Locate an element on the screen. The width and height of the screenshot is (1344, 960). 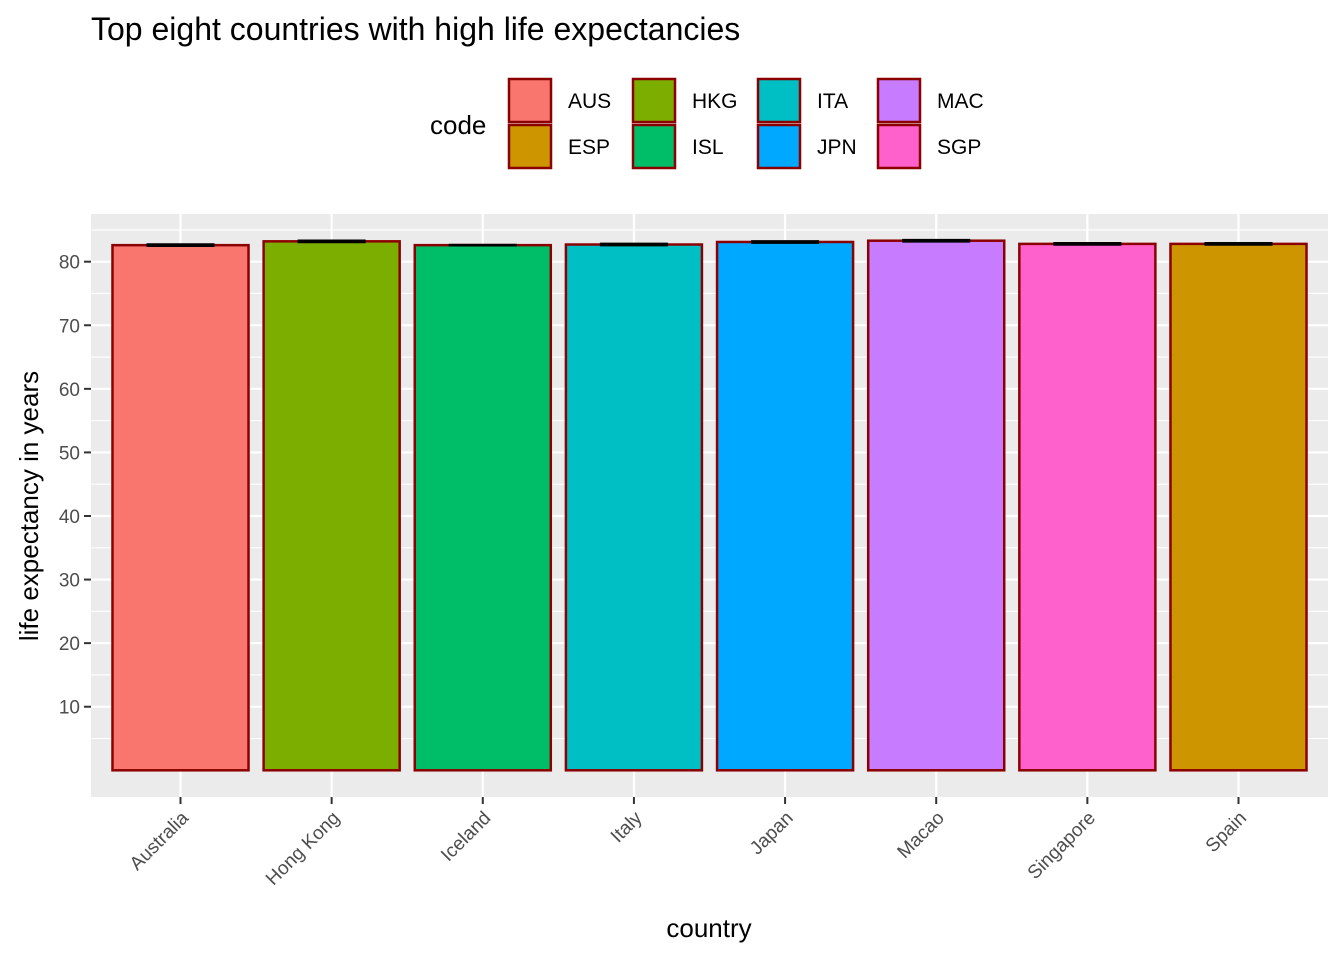
error-bar-jpn is located at coordinates (785, 242).